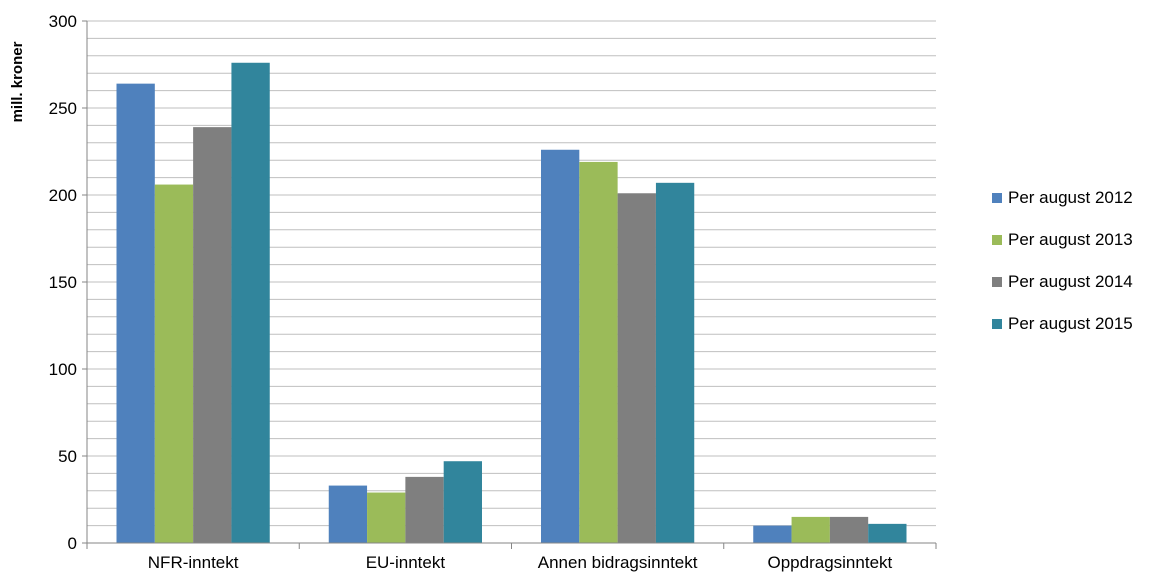 The height and width of the screenshot is (574, 1155). What do you see at coordinates (63, 195) in the screenshot?
I see `y-tick-label: 200` at bounding box center [63, 195].